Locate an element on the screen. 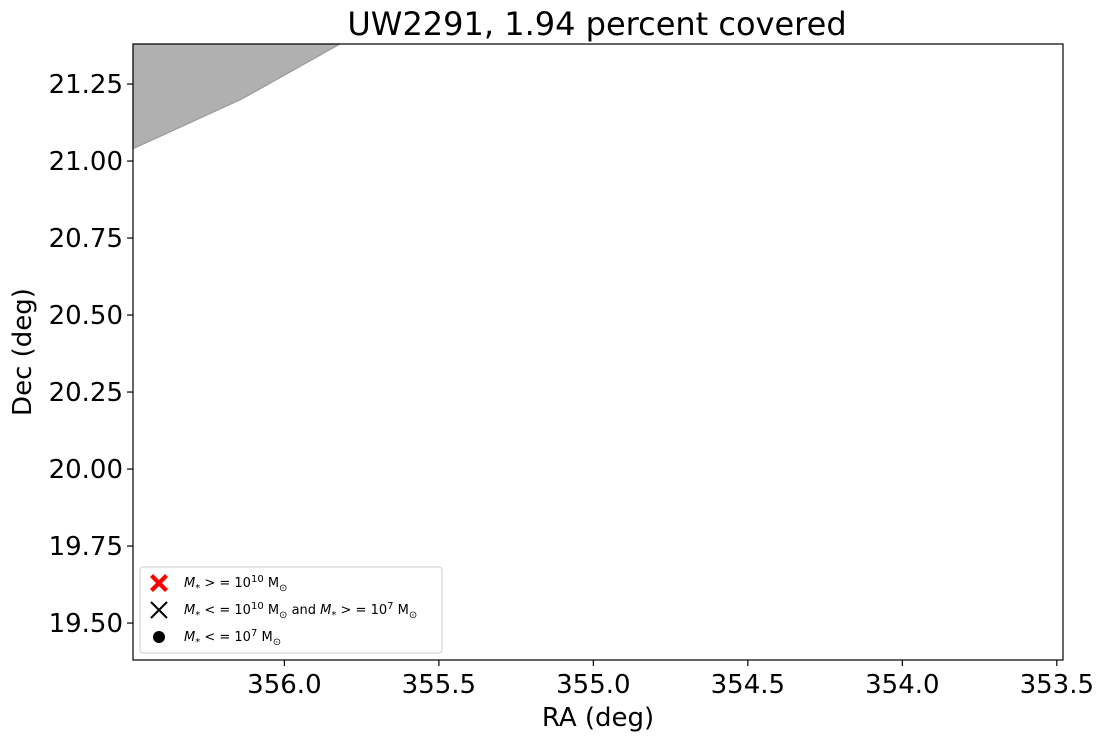 The height and width of the screenshot is (741, 1107). x-tick-label: 355.5 is located at coordinates (439, 685).